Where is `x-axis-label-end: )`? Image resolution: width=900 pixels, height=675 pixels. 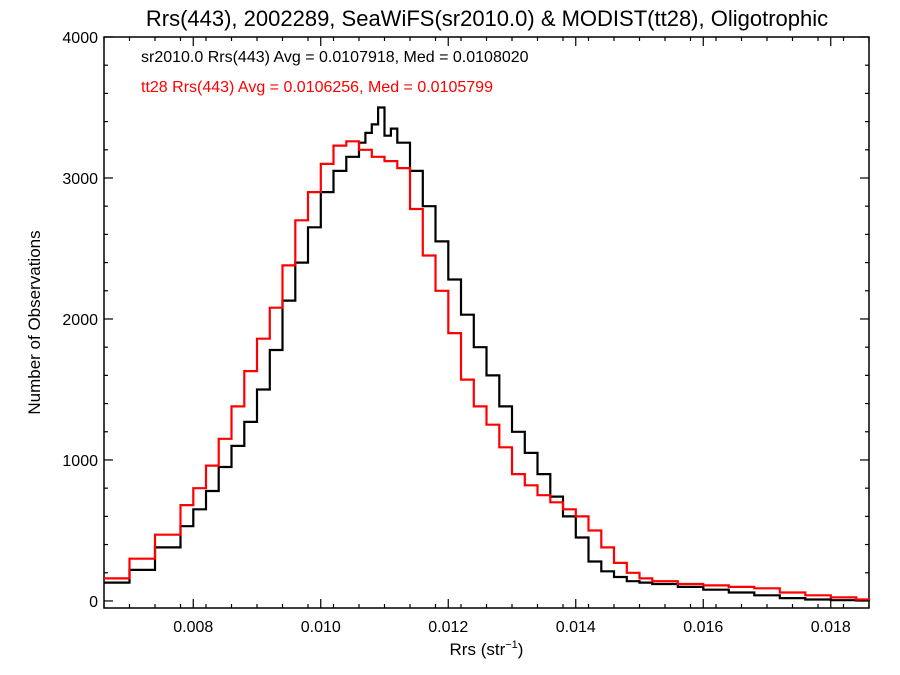
x-axis-label-end: ) is located at coordinates (521, 649).